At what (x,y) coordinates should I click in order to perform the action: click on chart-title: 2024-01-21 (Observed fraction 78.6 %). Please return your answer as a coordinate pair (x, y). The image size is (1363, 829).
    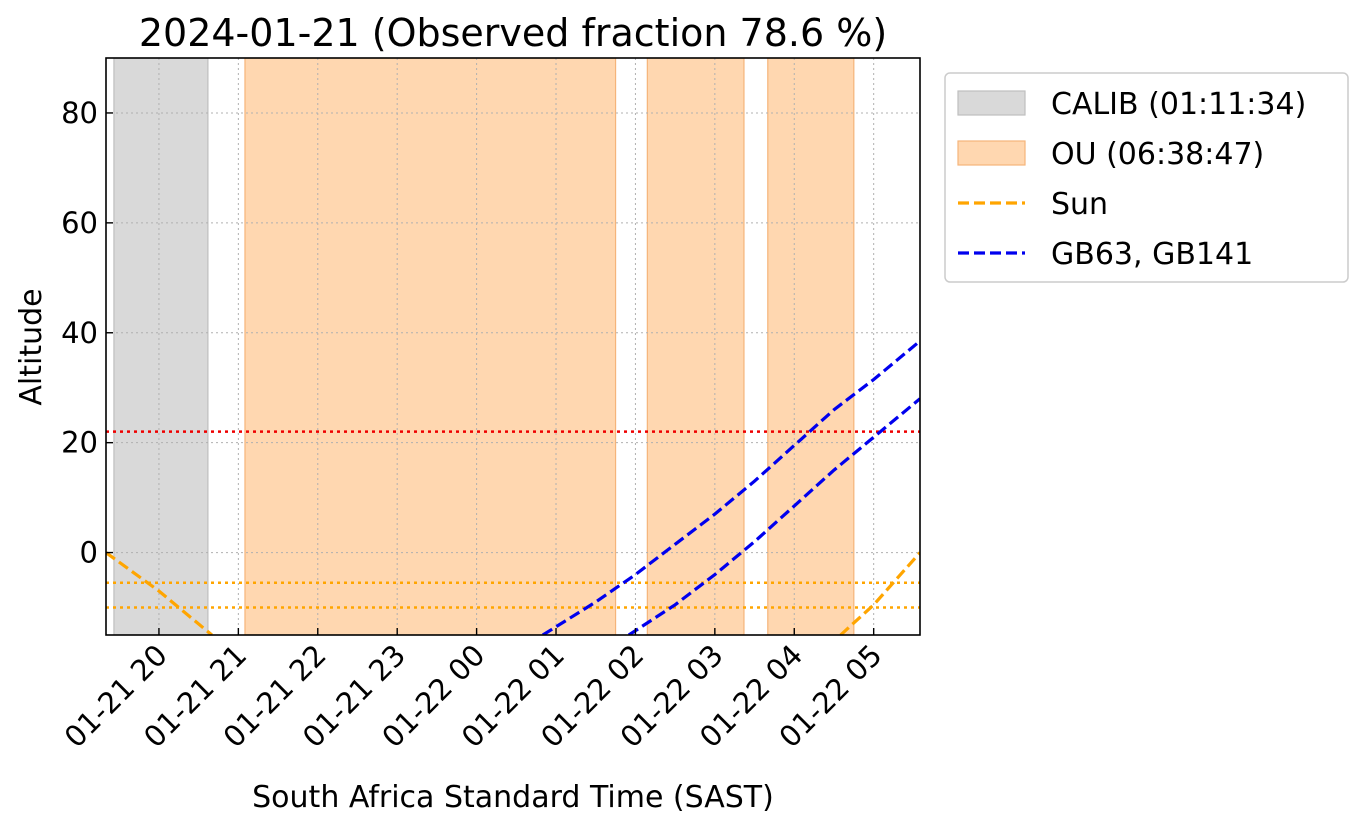
    Looking at the image, I should click on (513, 33).